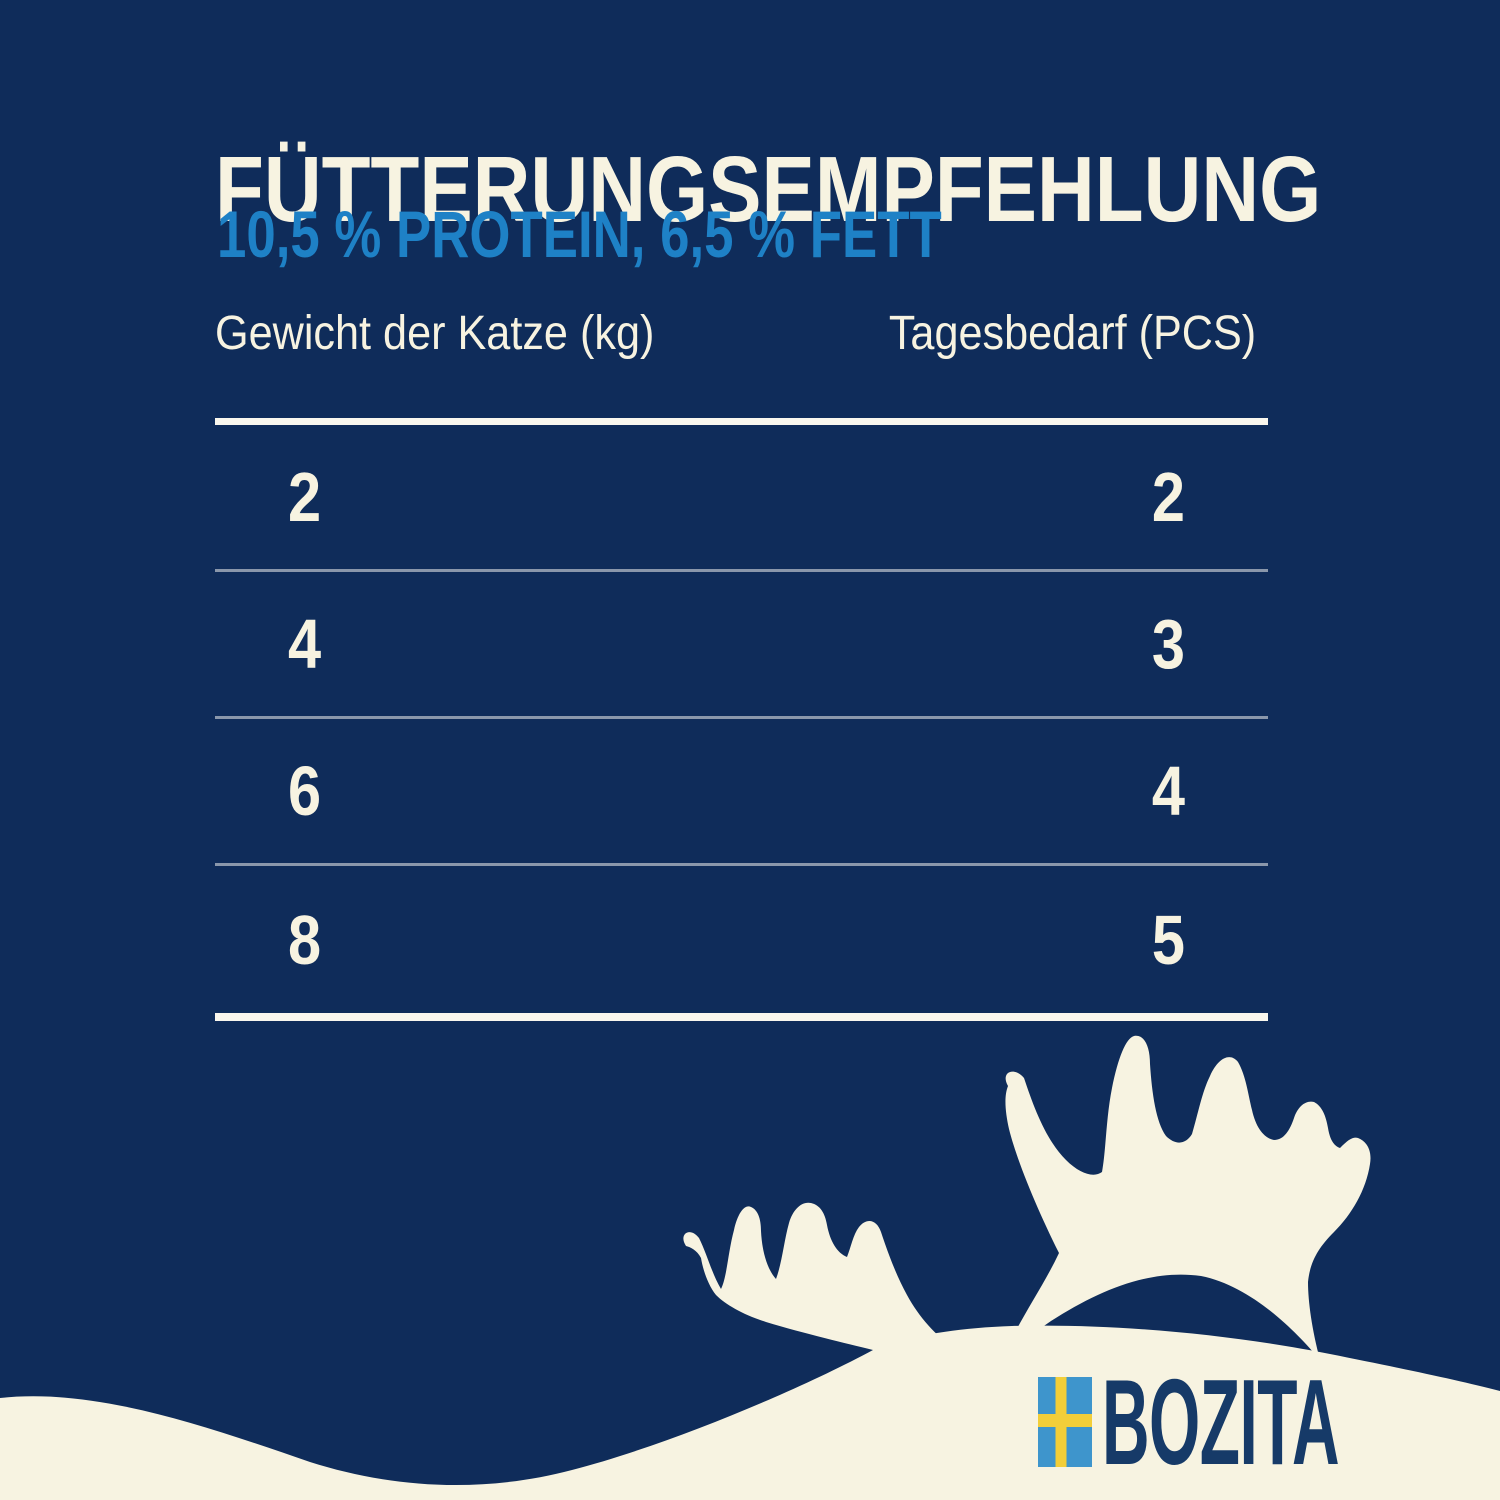 This screenshot has width=1500, height=1500. Describe the element at coordinates (579, 234) in the screenshot. I see `page-subtitle: 10,5 % PROTEIN, 6,5 % FETT` at that location.